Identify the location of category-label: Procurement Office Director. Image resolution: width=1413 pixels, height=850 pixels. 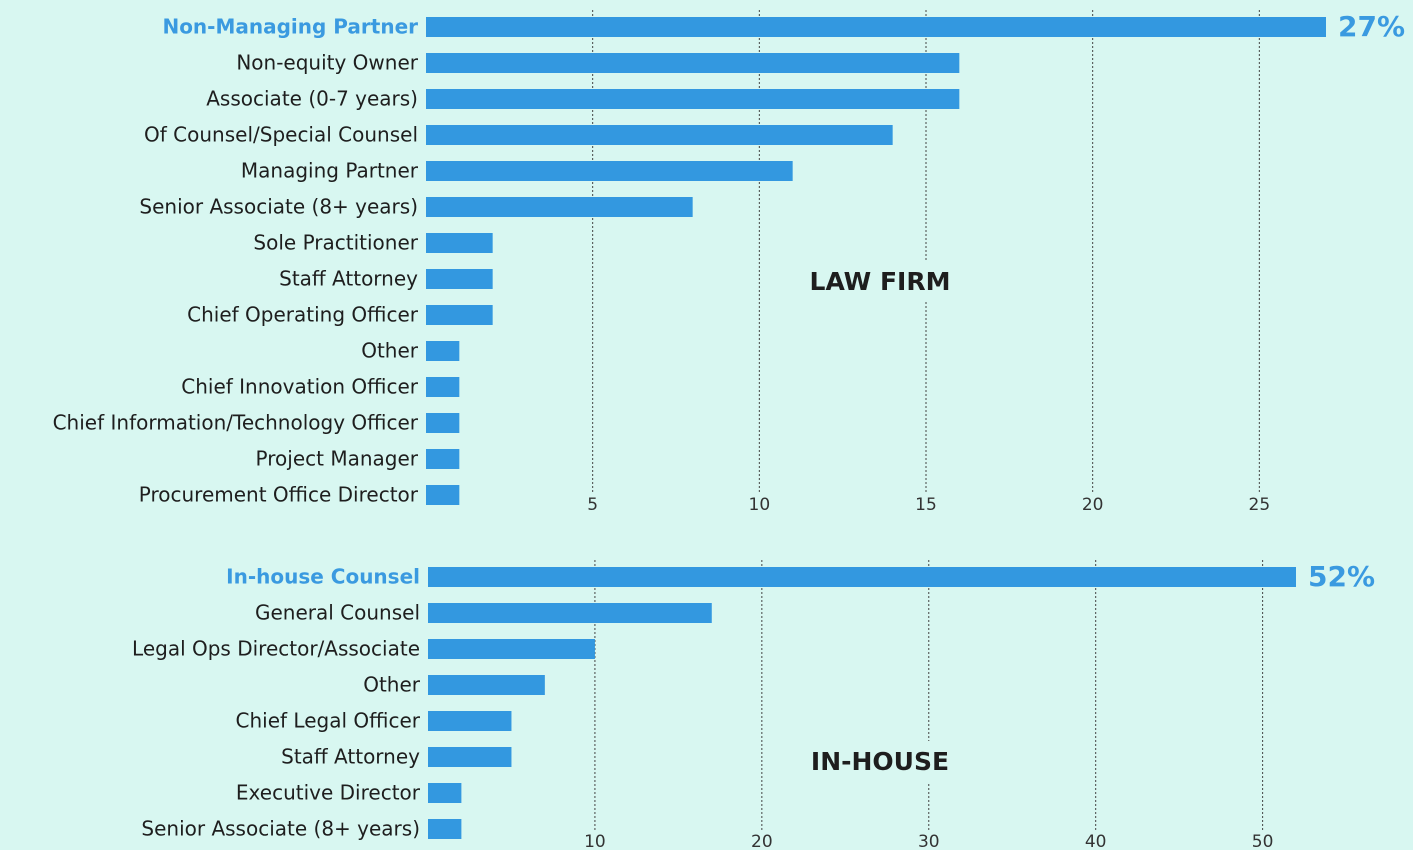
(279, 495).